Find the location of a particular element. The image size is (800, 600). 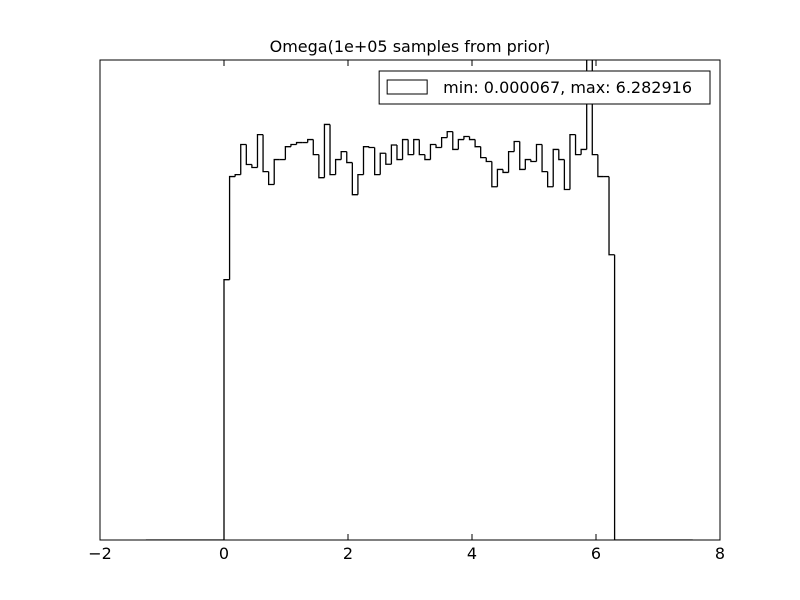

legend-box is located at coordinates (544, 87).